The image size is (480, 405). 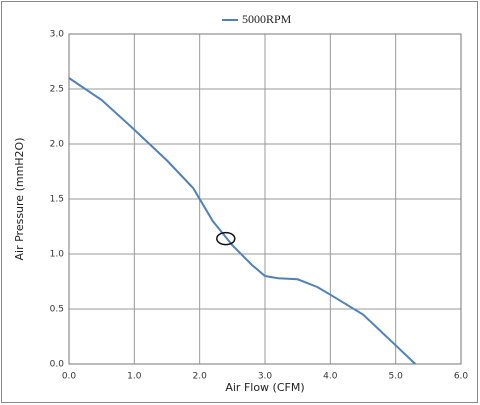 What do you see at coordinates (57, 35) in the screenshot?
I see `y-tick-label: 3.0` at bounding box center [57, 35].